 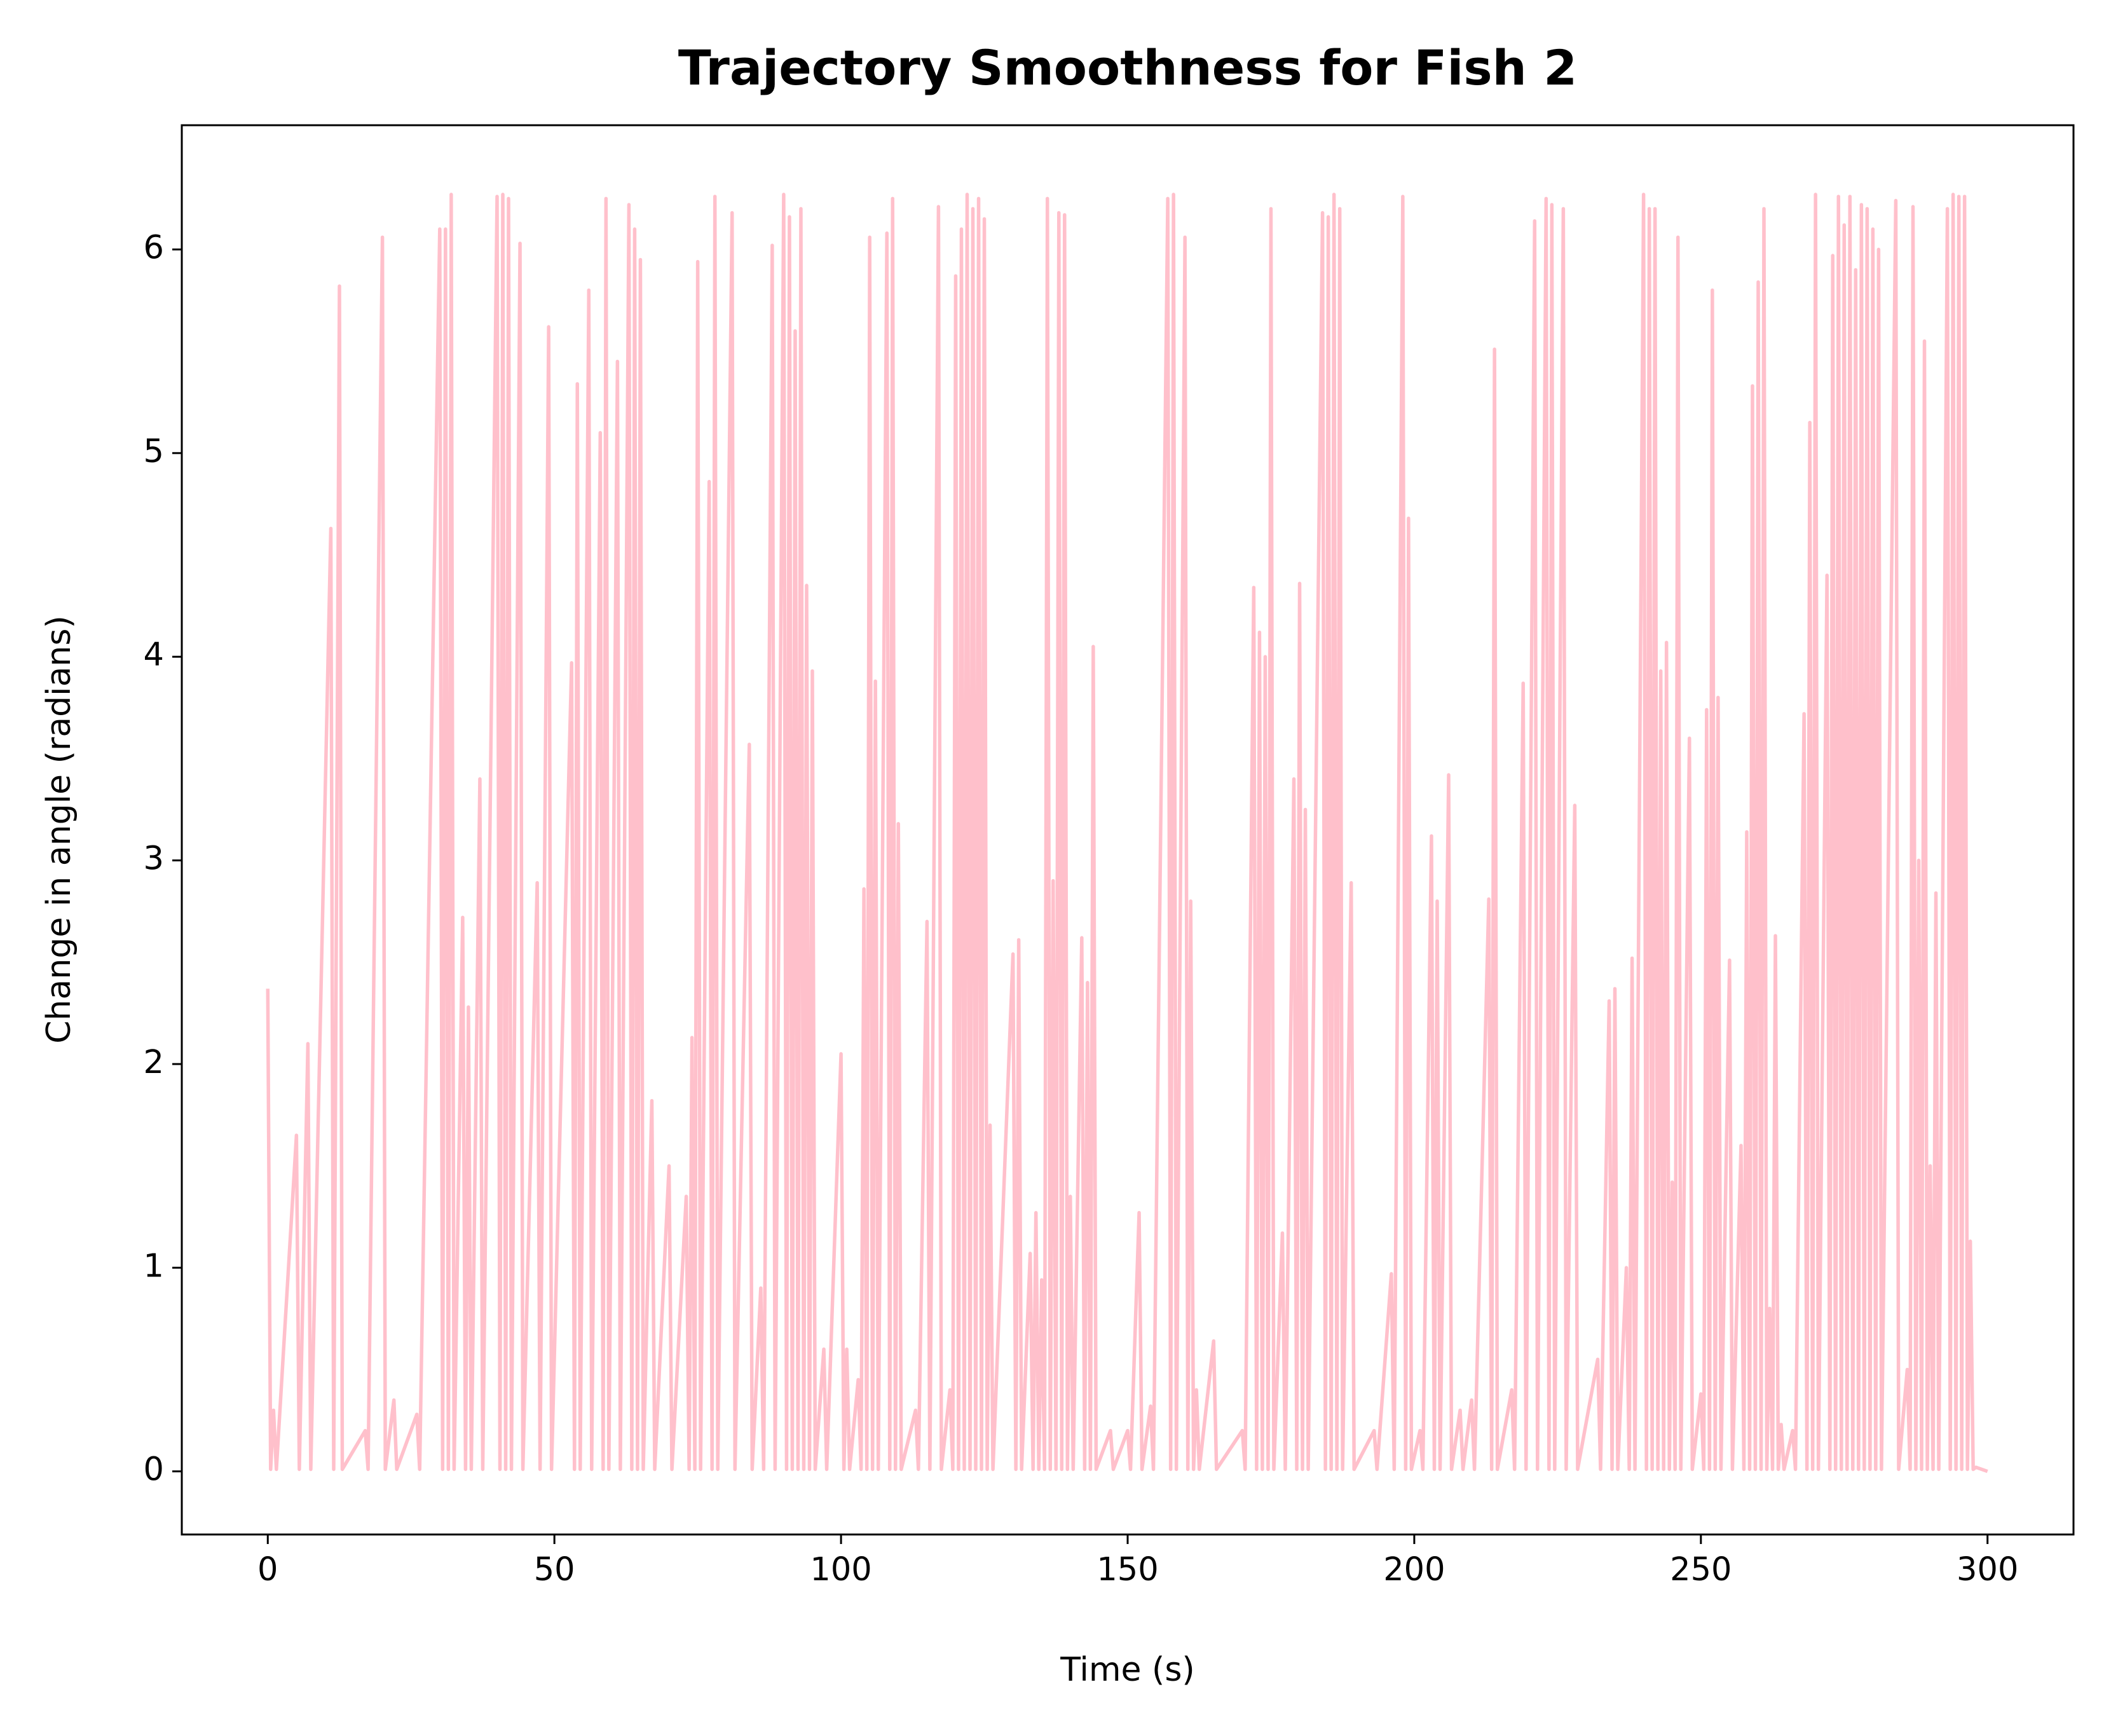 I want to click on x-tick-label: 0, so click(x=267, y=1570).